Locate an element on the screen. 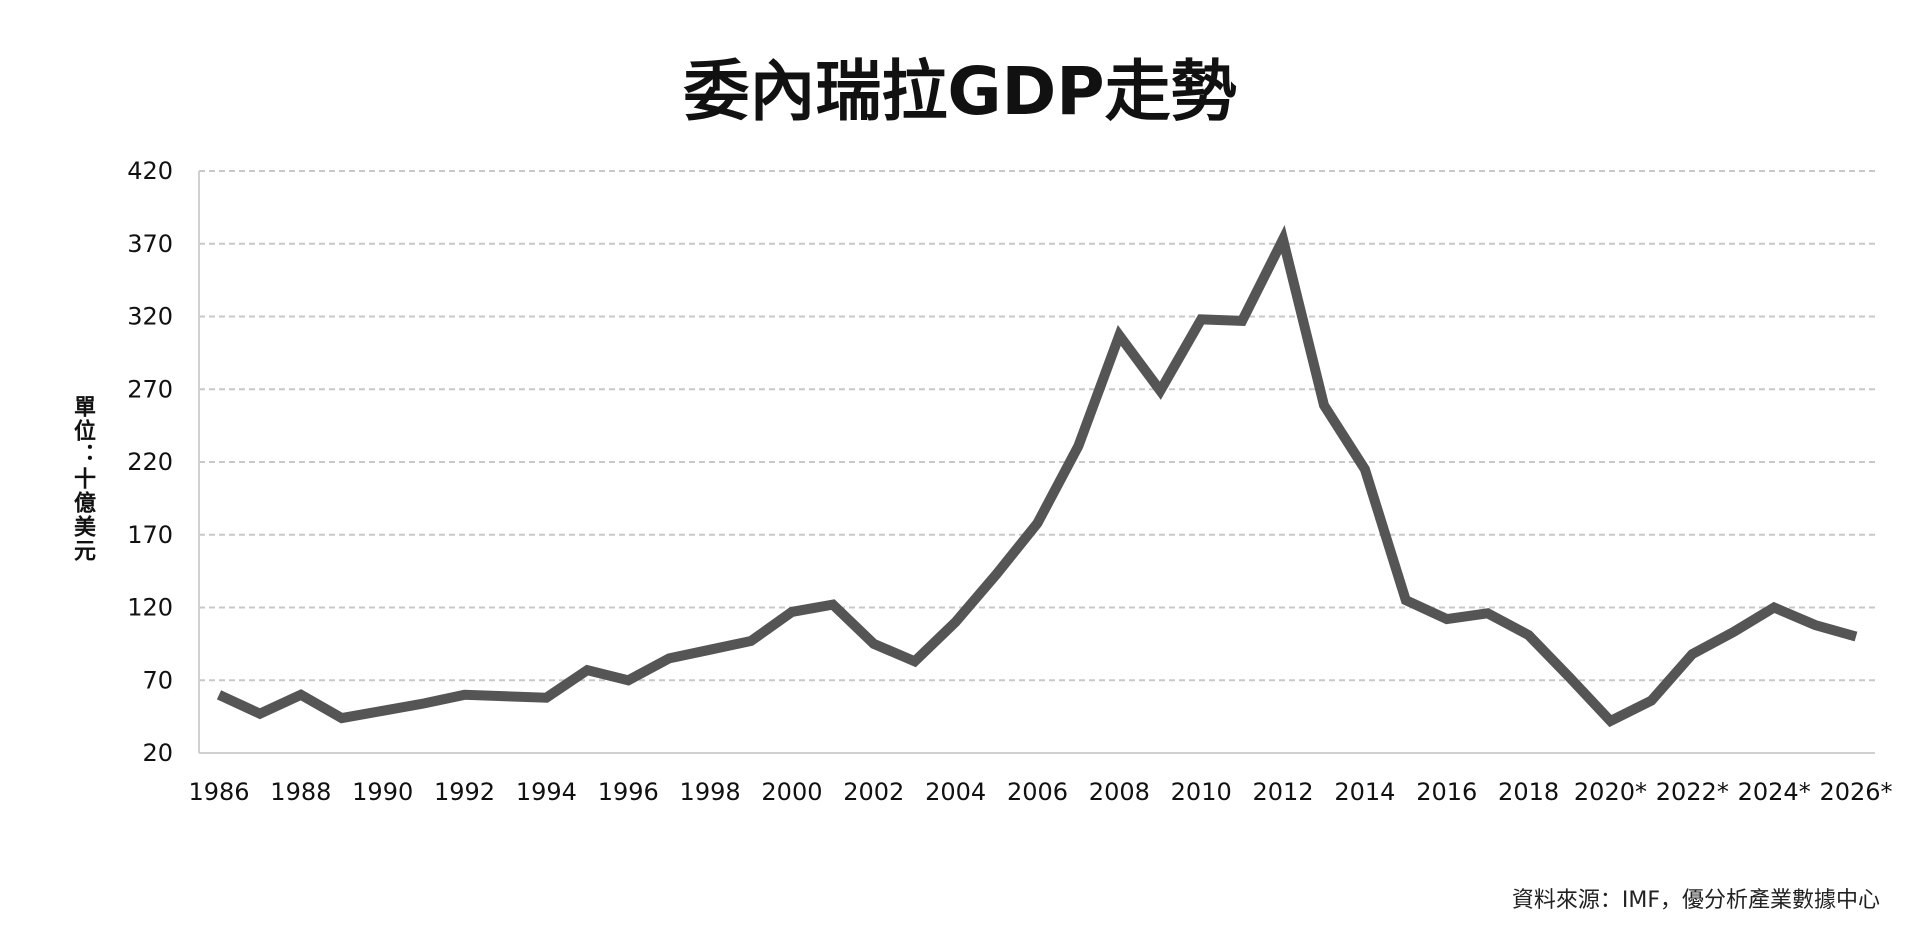 This screenshot has height=937, width=1920. x-tick-label: 1986 is located at coordinates (218, 792).